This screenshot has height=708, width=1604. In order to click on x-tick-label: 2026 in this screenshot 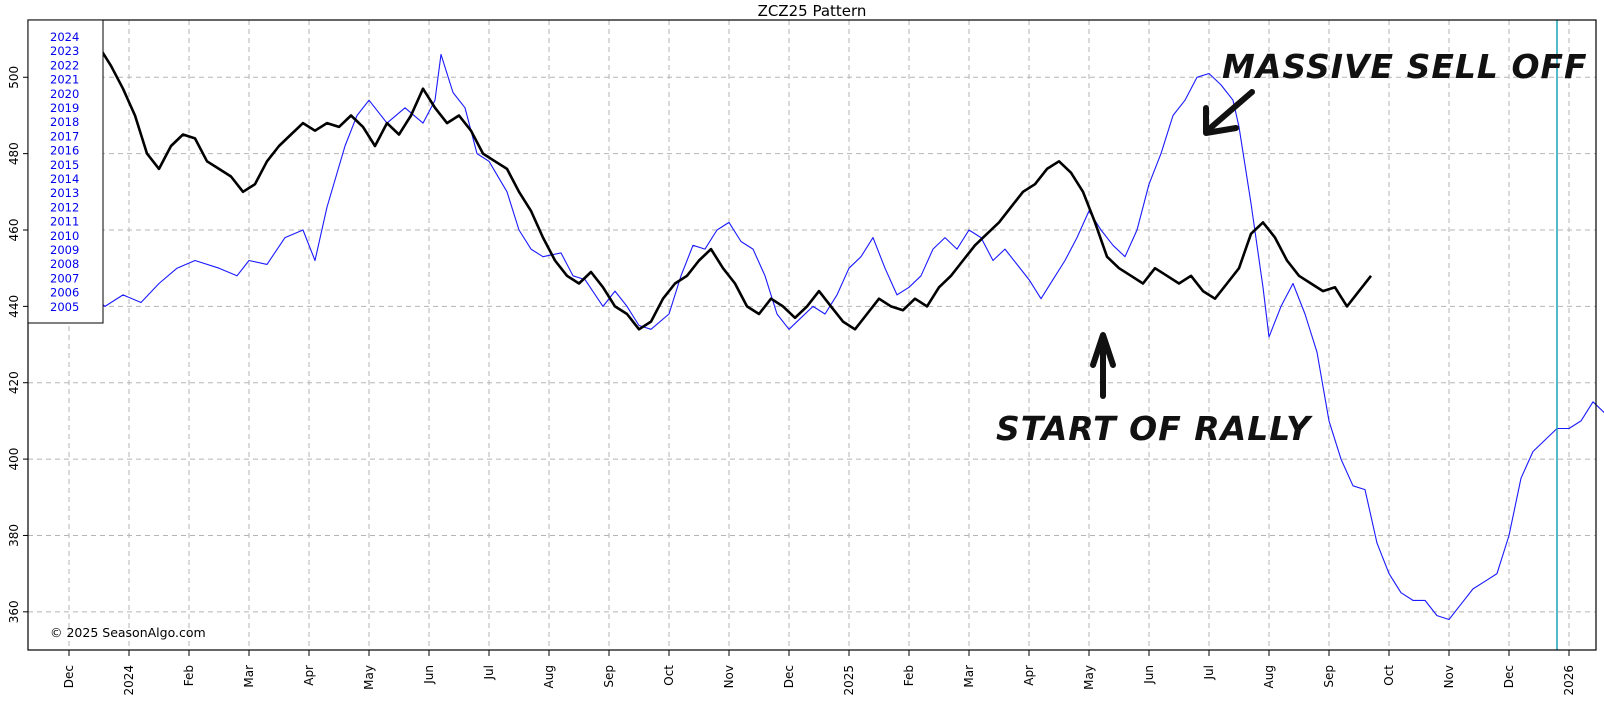, I will do `click(1569, 680)`.